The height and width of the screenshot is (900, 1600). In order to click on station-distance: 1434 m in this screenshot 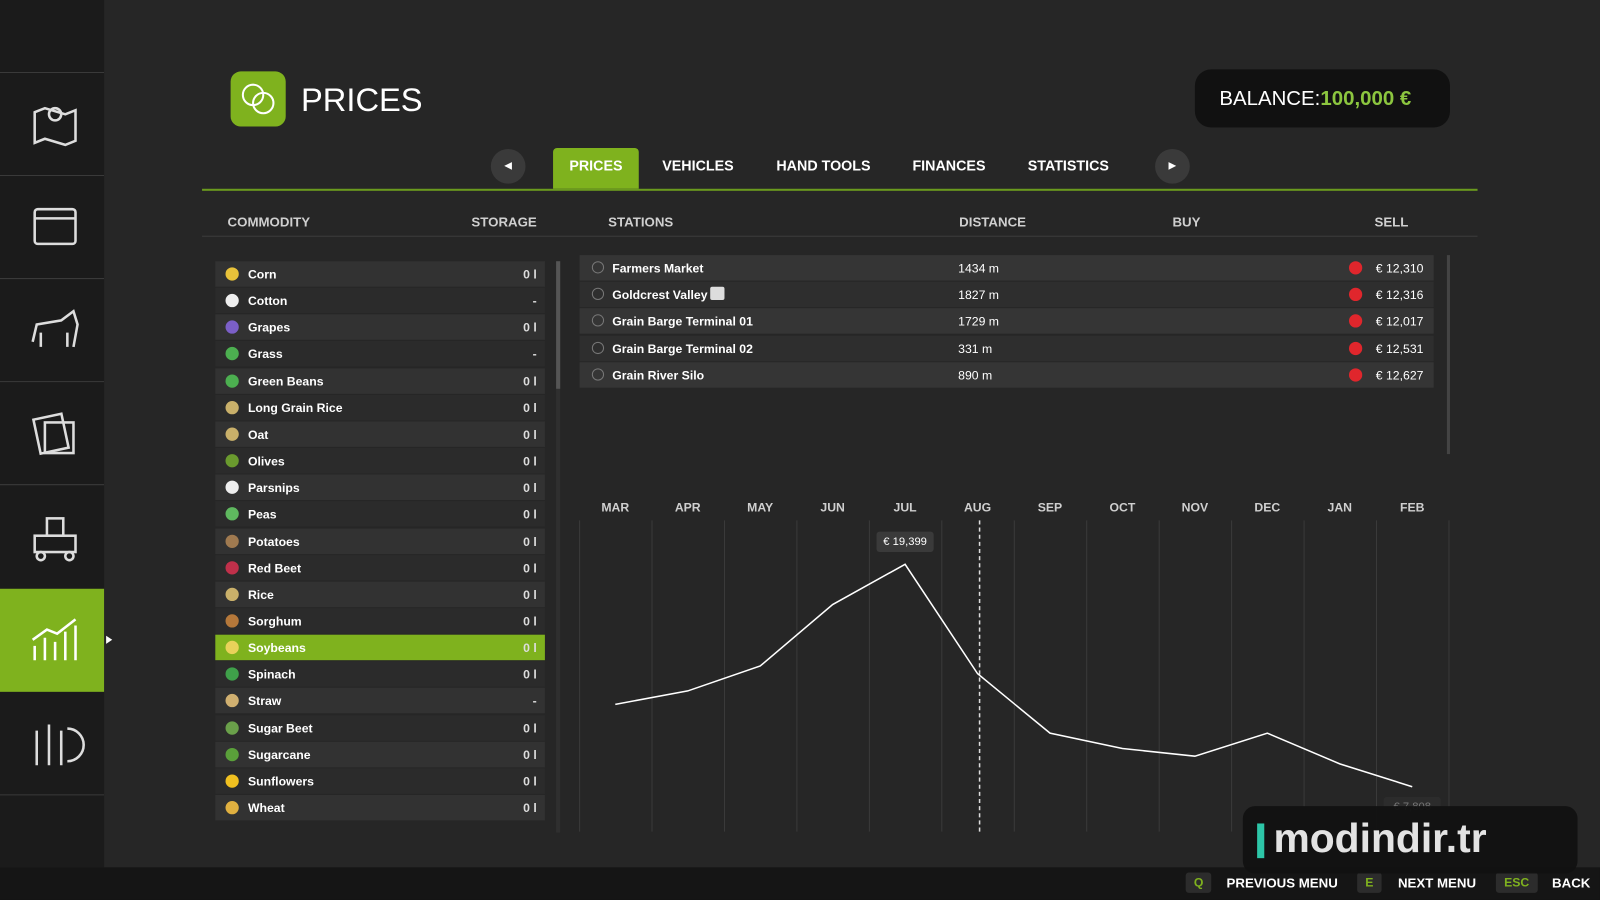, I will do `click(979, 268)`.